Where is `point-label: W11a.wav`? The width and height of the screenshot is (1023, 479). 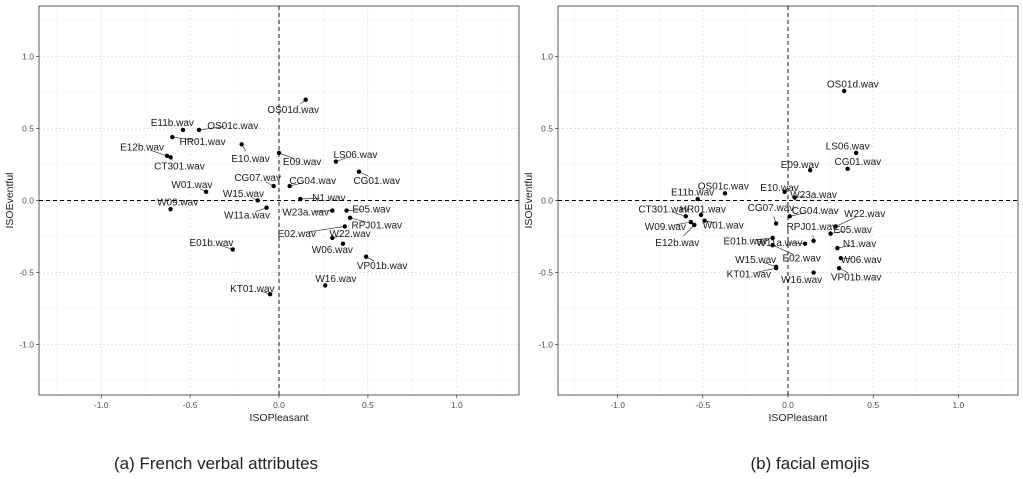 point-label: W11a.wav is located at coordinates (247, 215).